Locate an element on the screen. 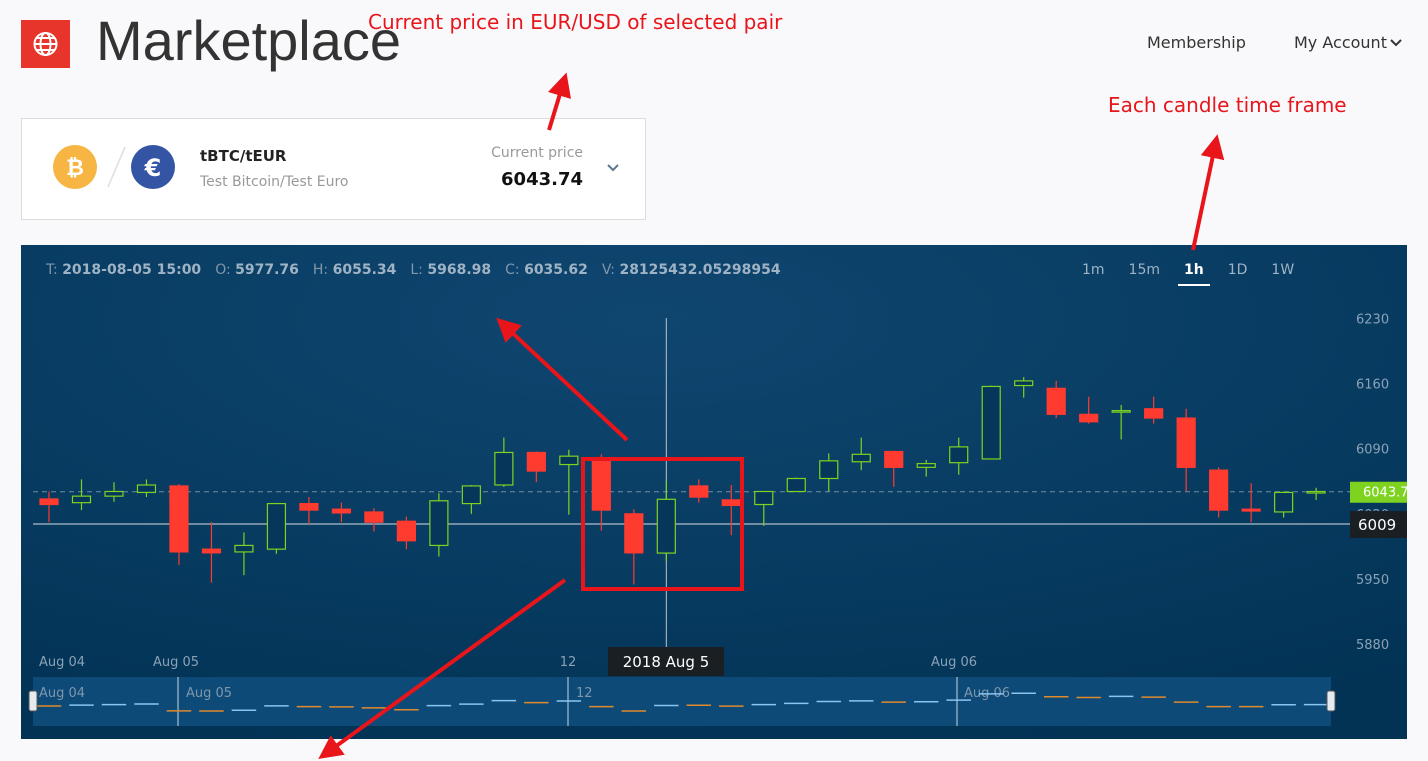 Image resolution: width=1428 pixels, height=761 pixels. legend-label: C: is located at coordinates (512, 270).